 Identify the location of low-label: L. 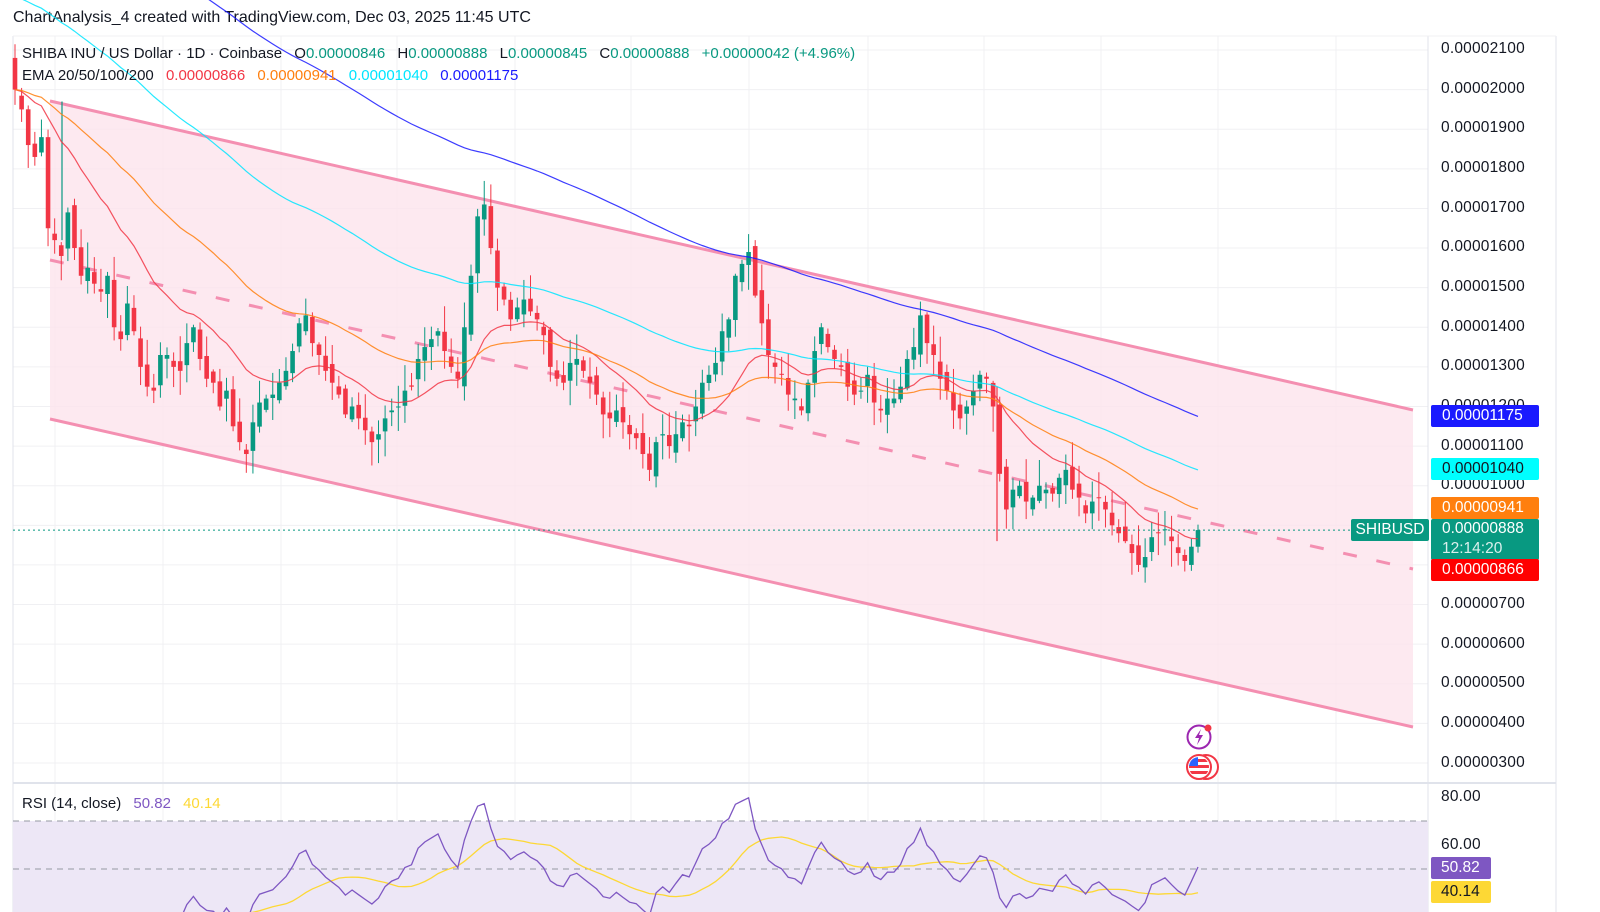
(503, 53).